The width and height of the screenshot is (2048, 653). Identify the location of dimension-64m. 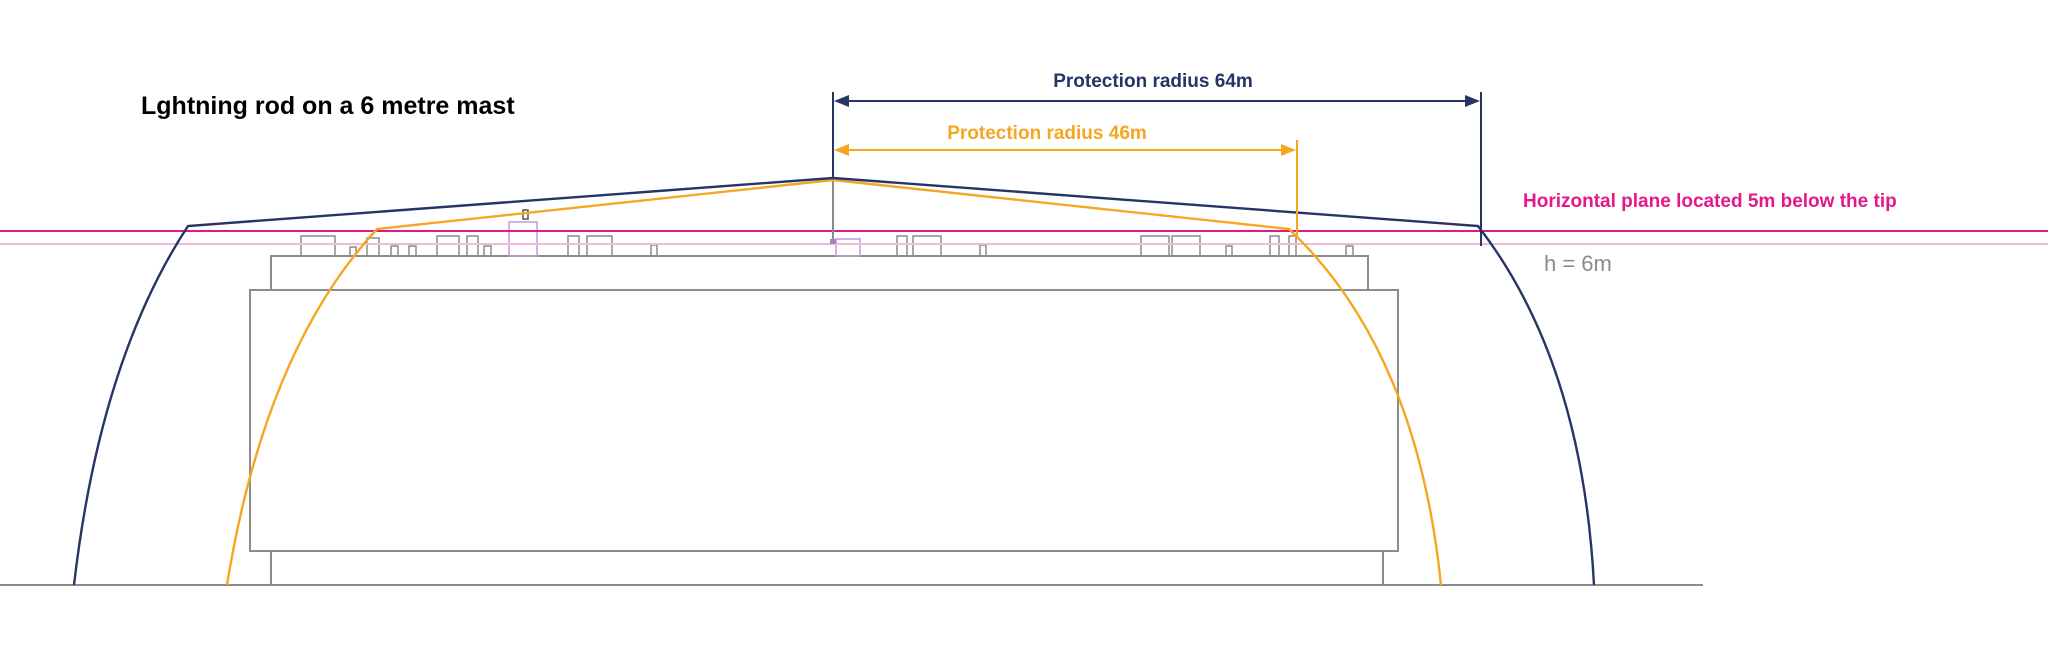
(1157, 169).